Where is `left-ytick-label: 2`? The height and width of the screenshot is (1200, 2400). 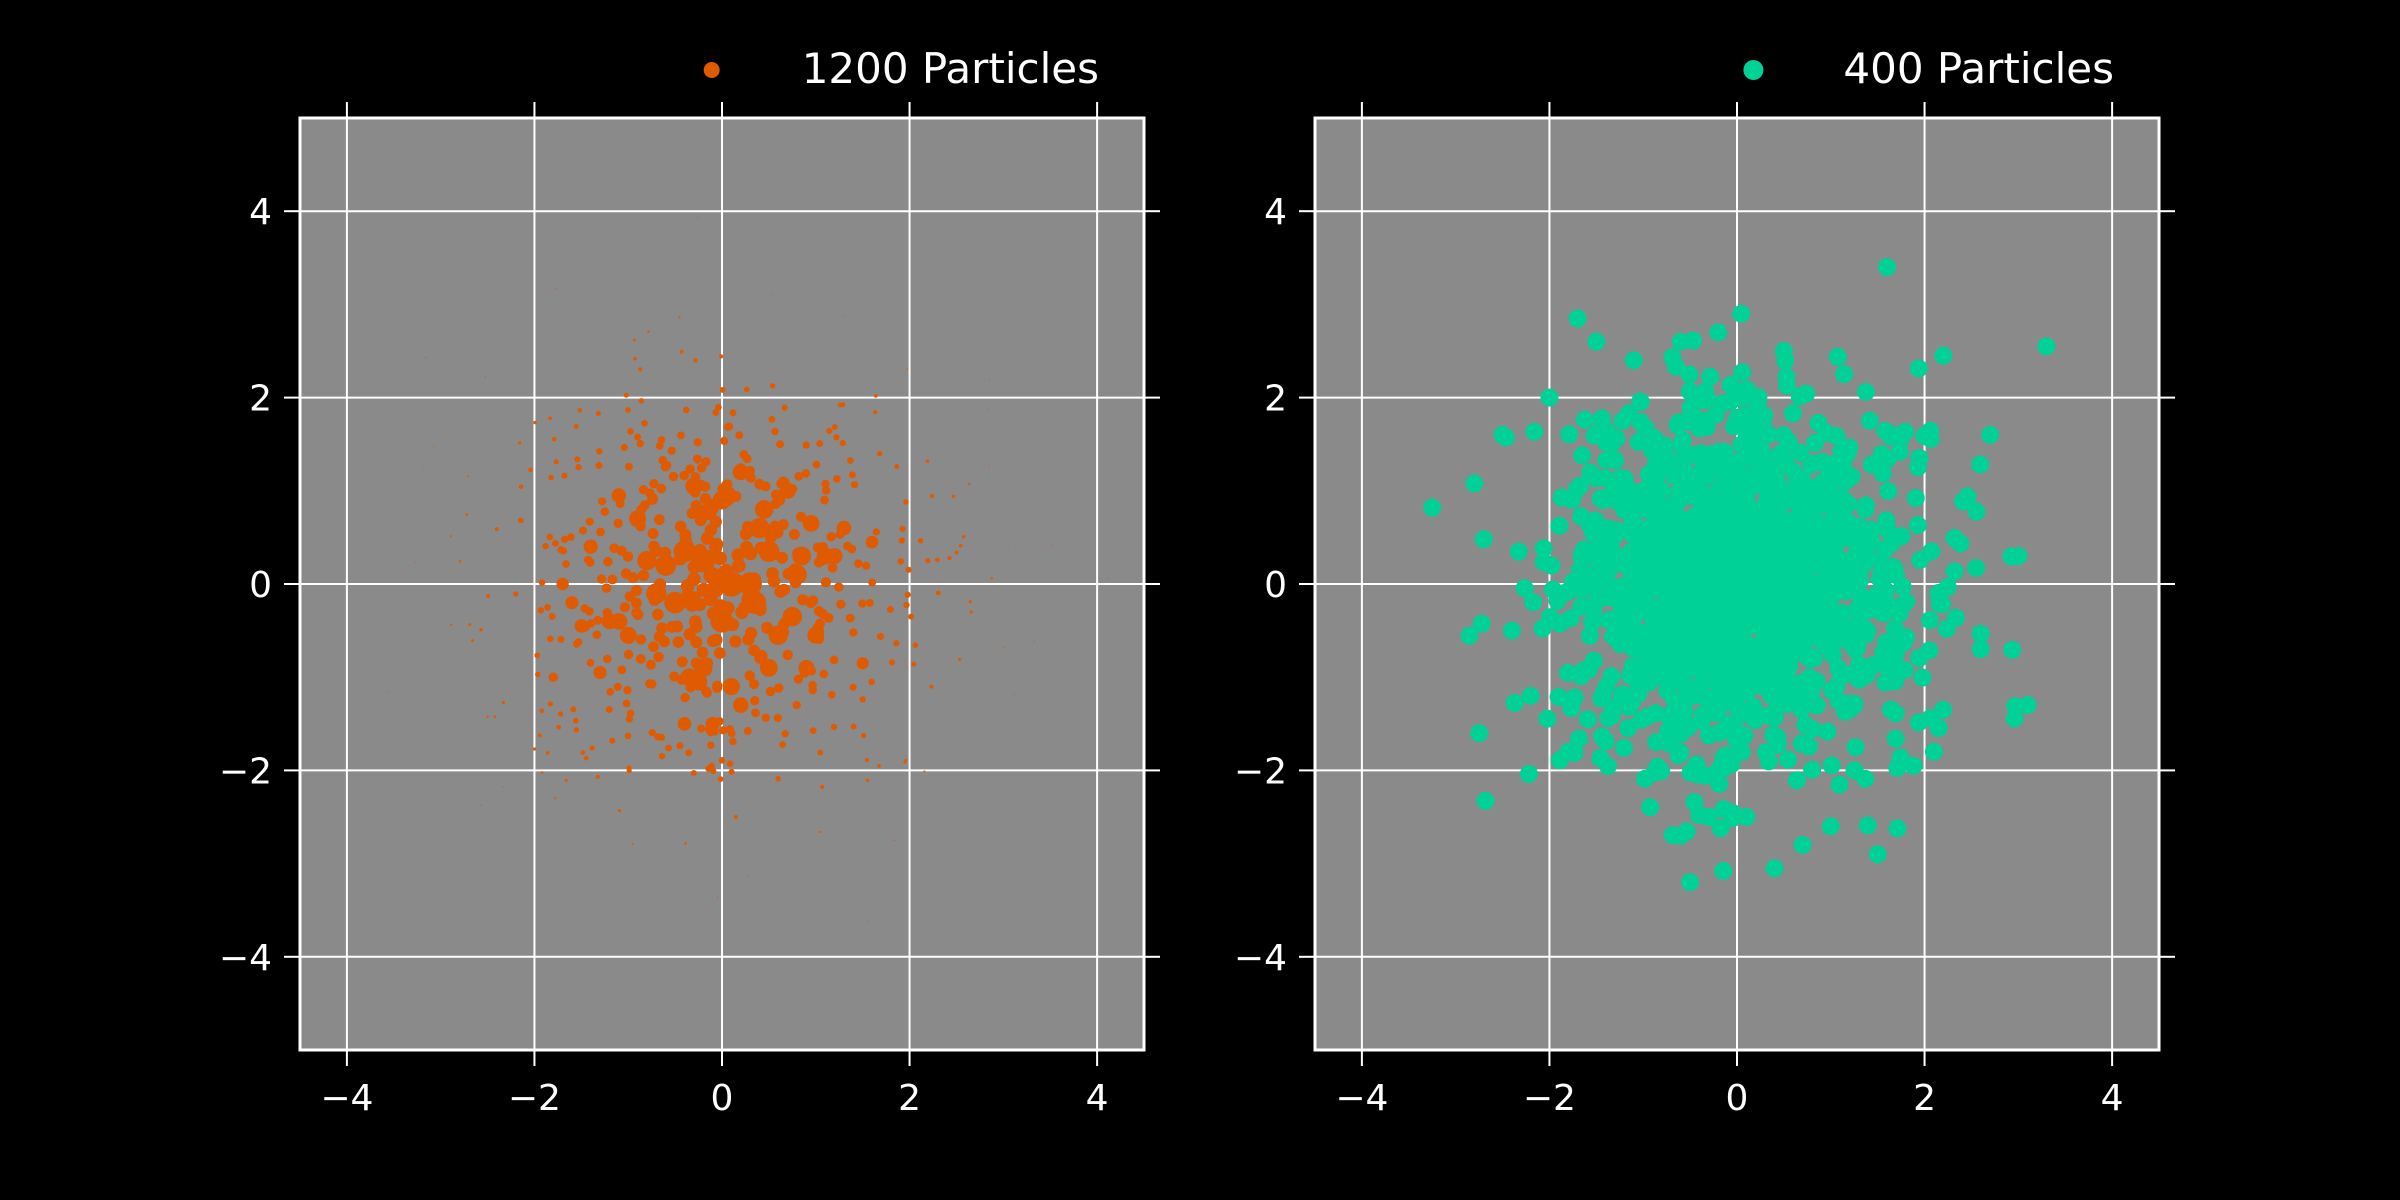 left-ytick-label: 2 is located at coordinates (260, 399).